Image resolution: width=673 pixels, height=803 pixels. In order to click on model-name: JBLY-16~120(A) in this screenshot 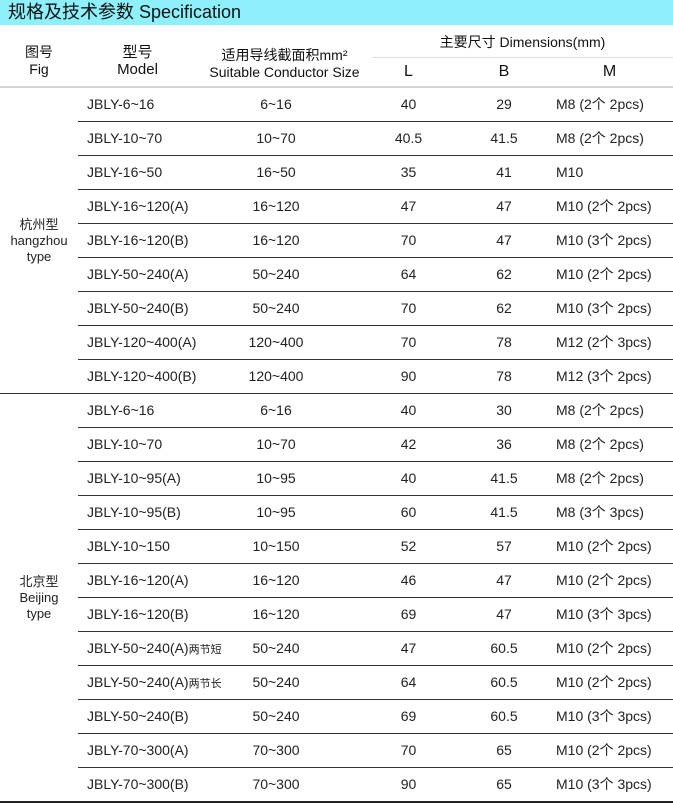, I will do `click(138, 580)`.